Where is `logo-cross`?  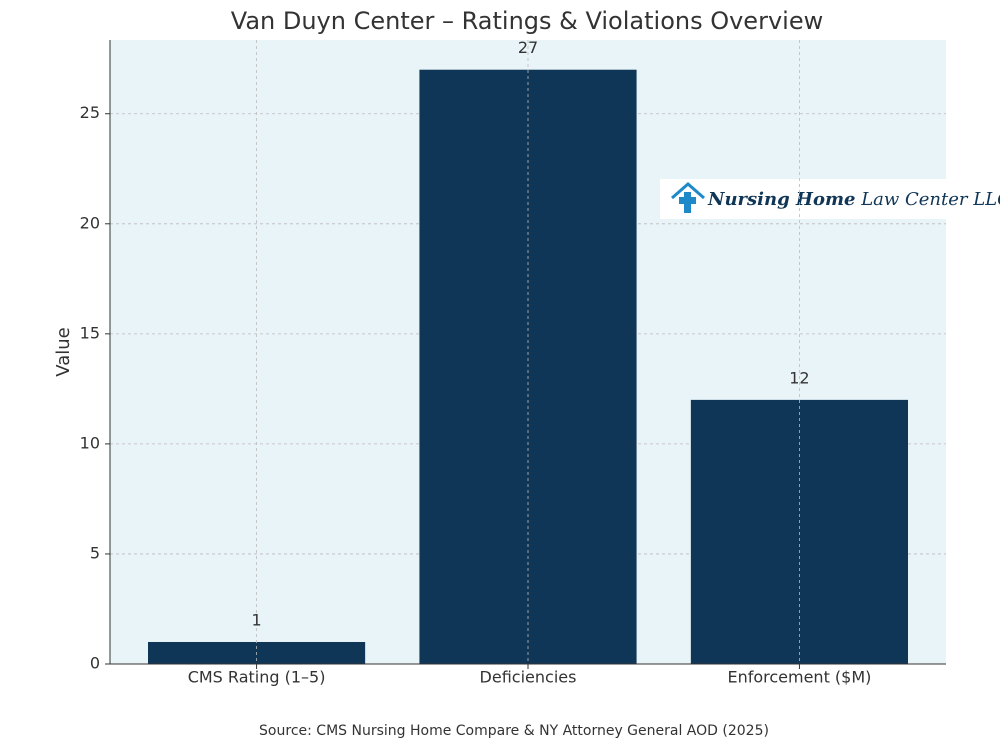
logo-cross is located at coordinates (687, 202).